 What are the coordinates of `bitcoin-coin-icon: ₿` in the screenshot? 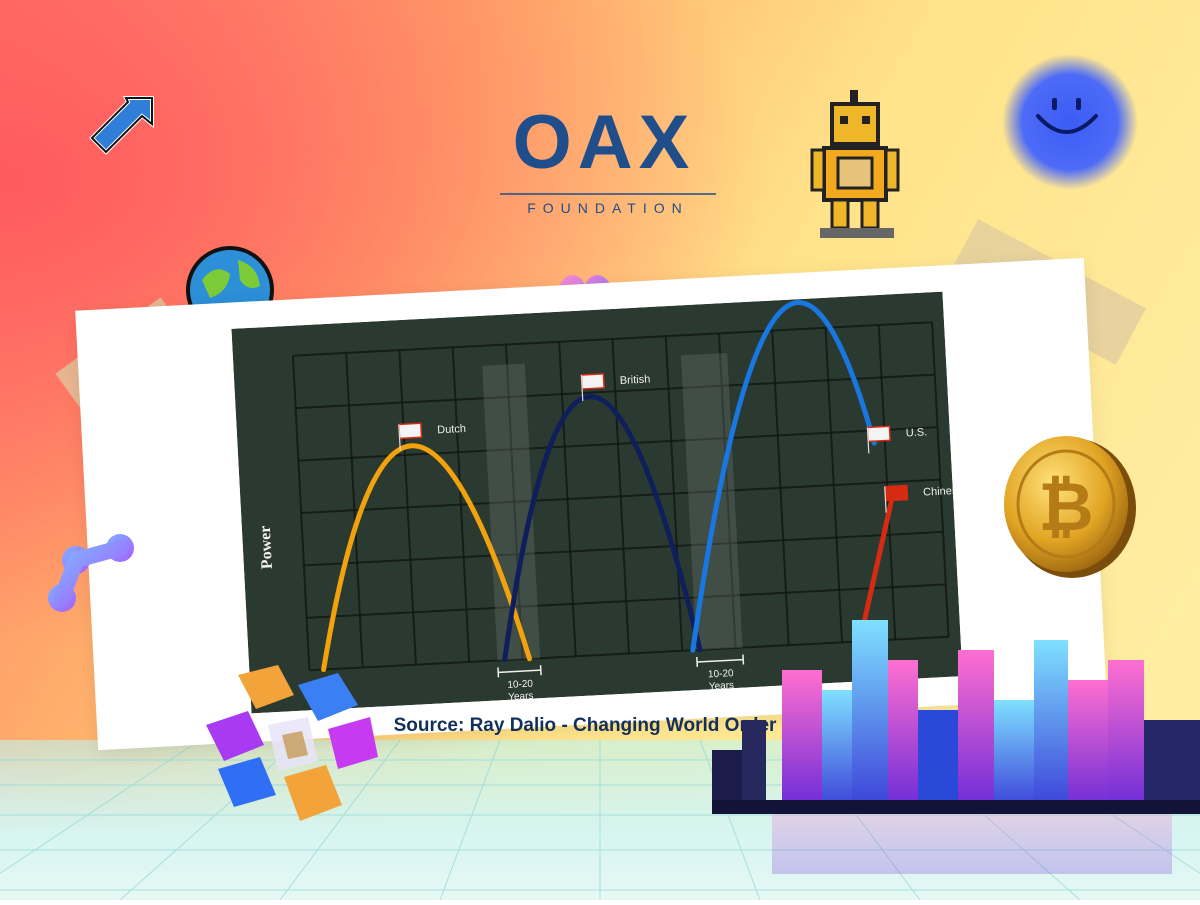 It's located at (1070, 507).